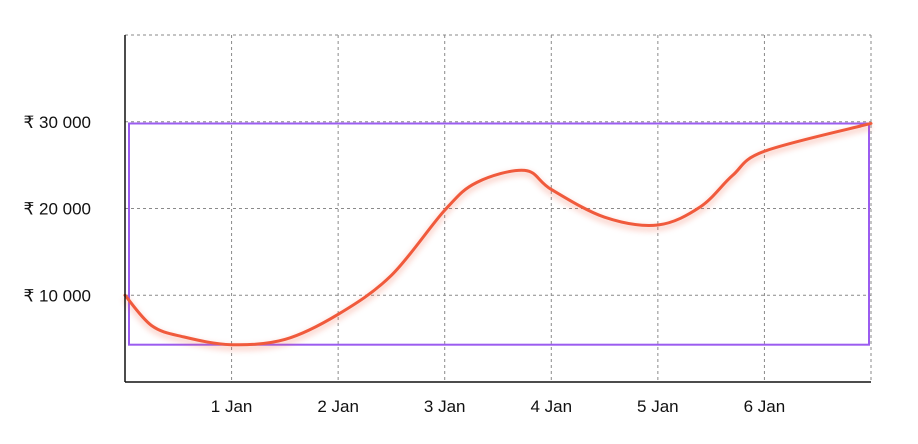 The width and height of the screenshot is (918, 444). I want to click on x-tick-label: 5 Jan, so click(658, 406).